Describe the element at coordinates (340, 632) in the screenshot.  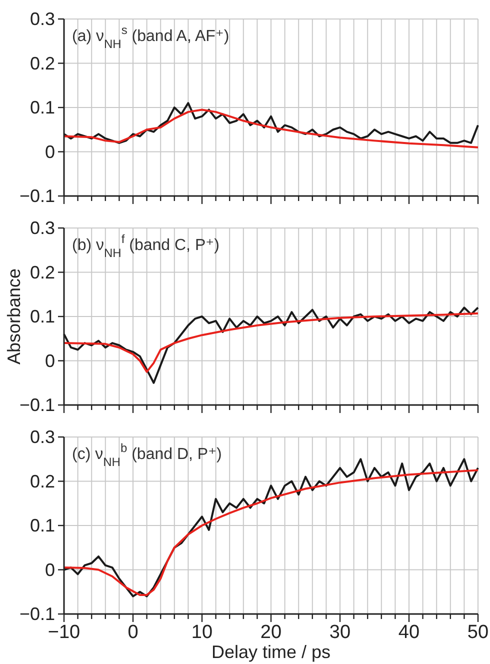
I see `x-tick-label: 30` at that location.